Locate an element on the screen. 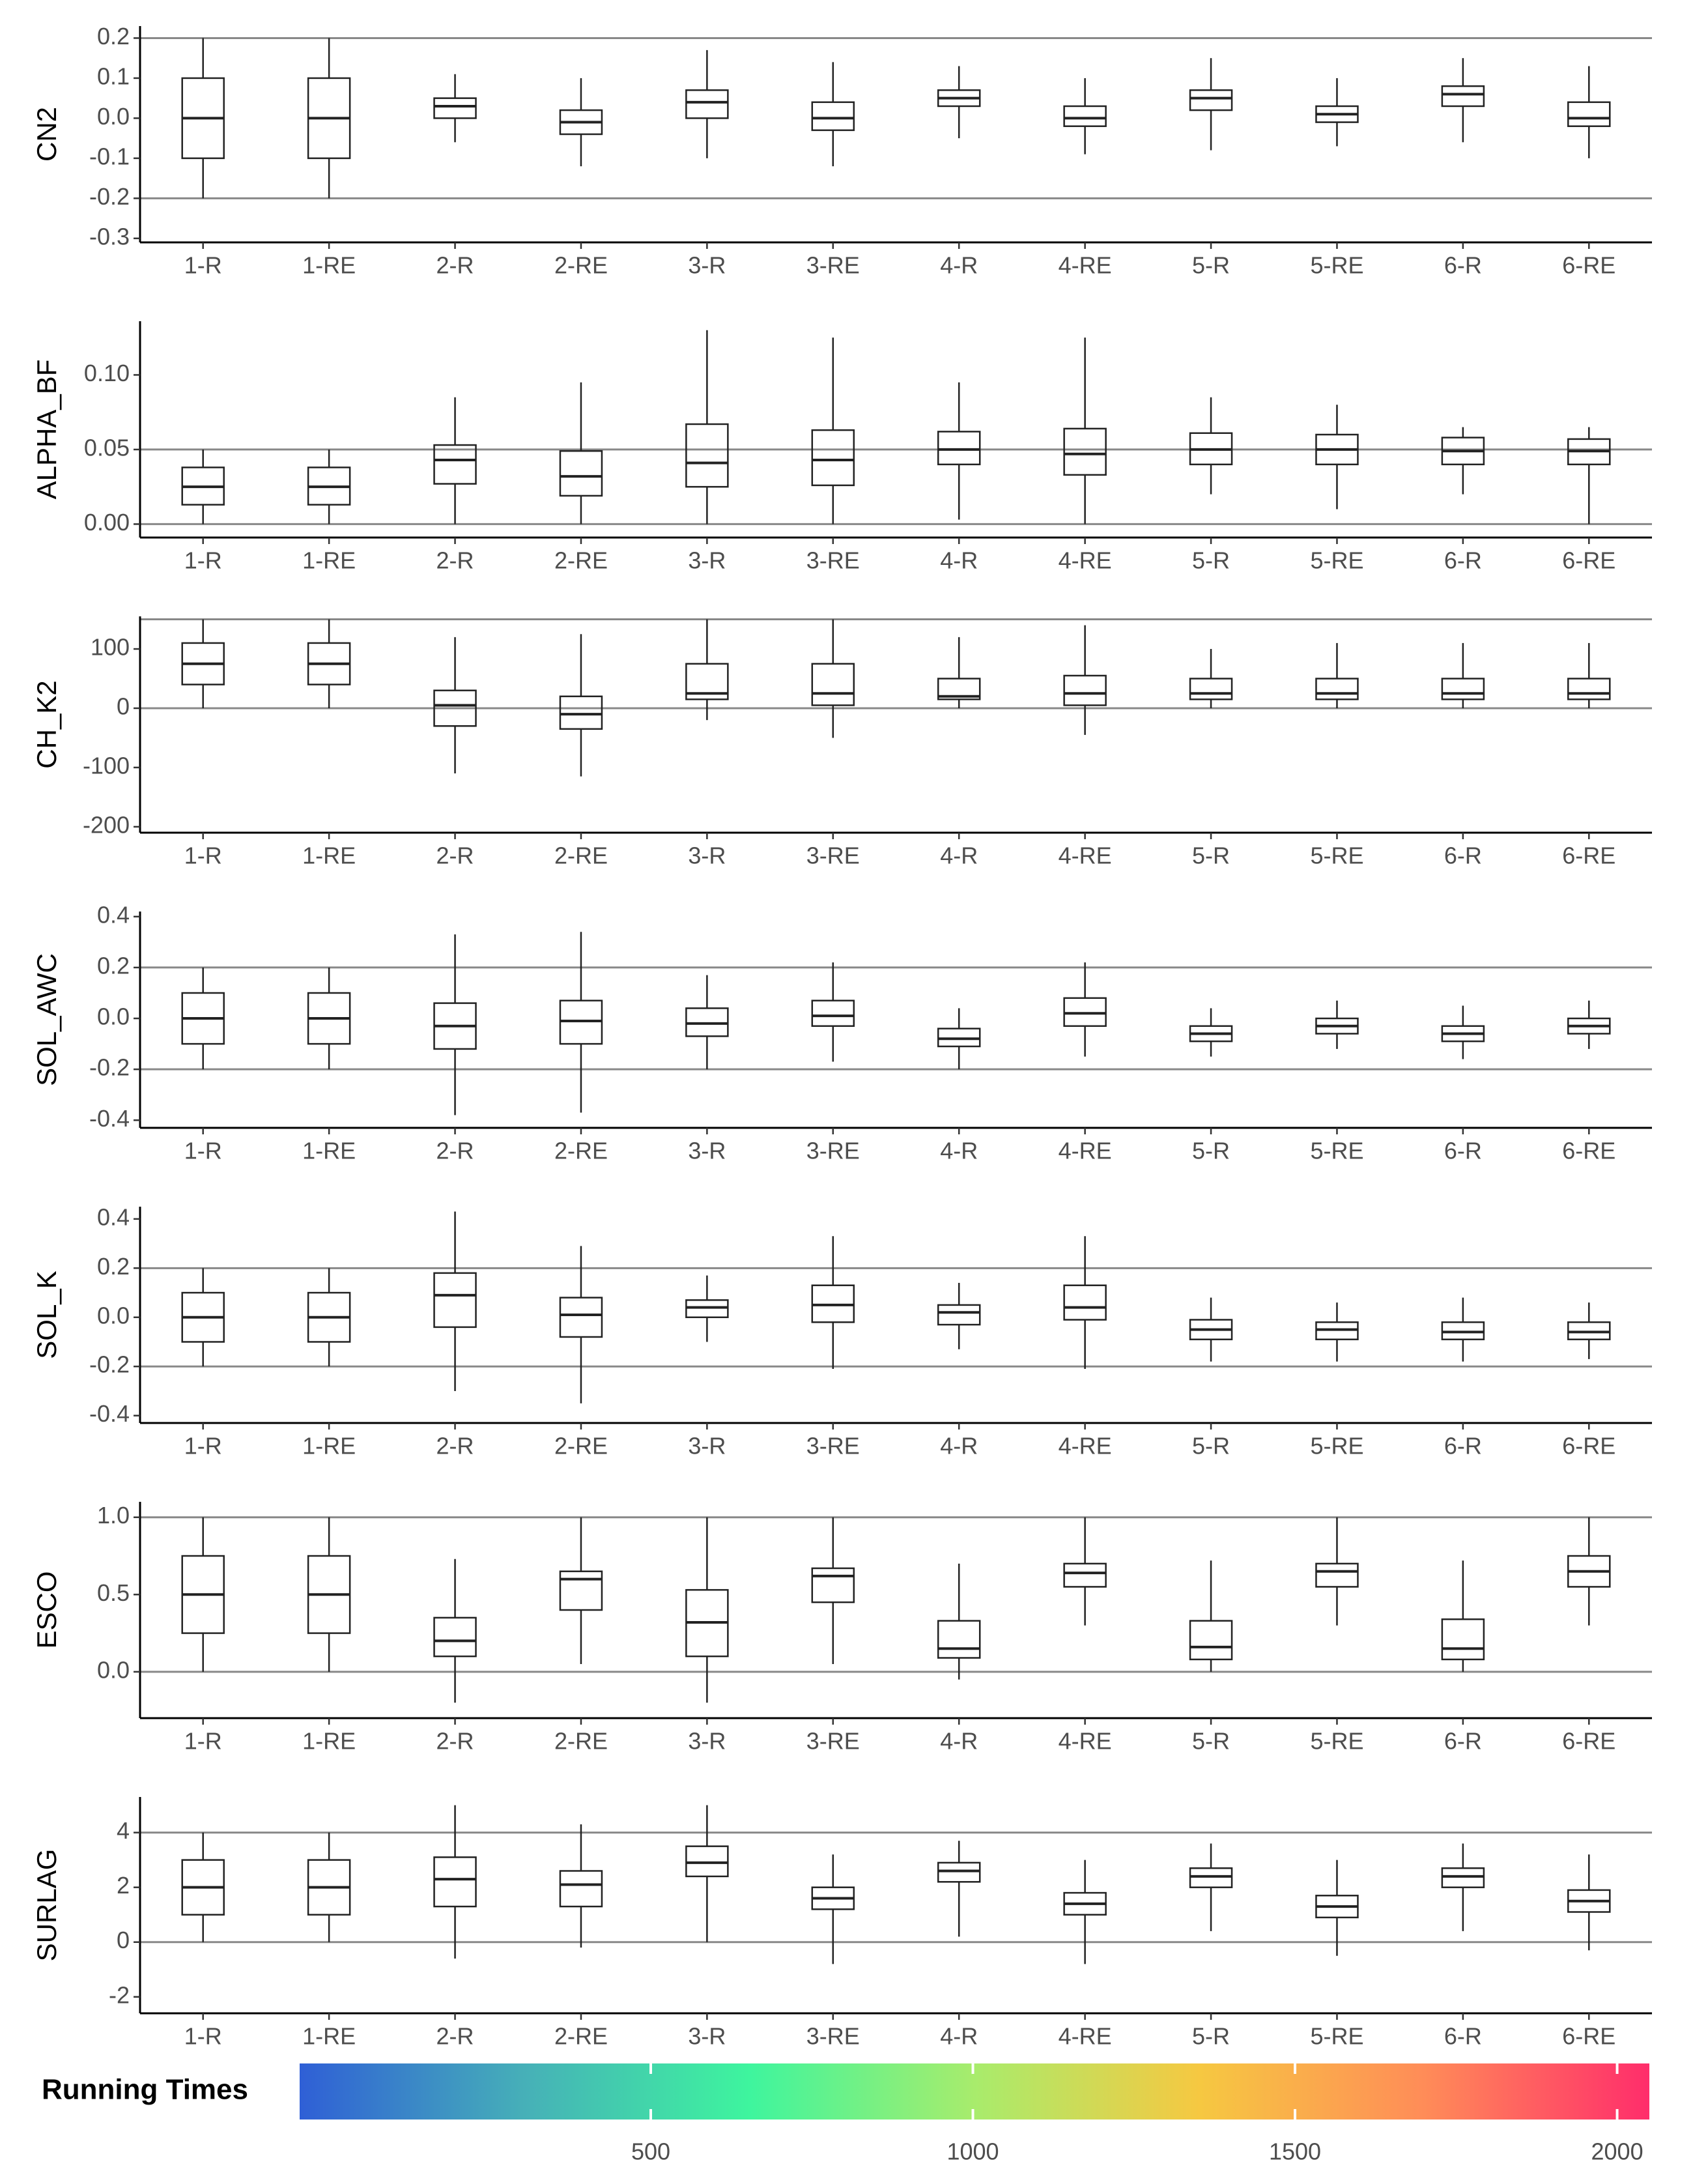 This screenshot has width=1693, height=2184. y-tick-label: -100 is located at coordinates (106, 765).